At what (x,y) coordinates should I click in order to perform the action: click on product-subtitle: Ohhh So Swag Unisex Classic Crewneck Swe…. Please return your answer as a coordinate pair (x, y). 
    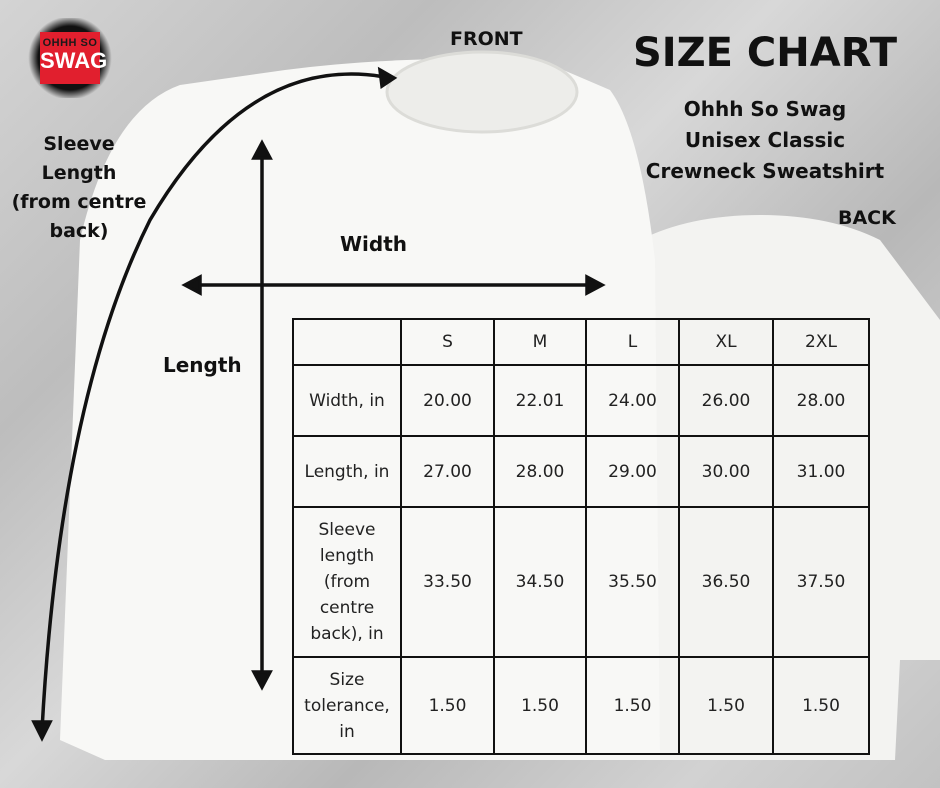
    Looking at the image, I should click on (765, 140).